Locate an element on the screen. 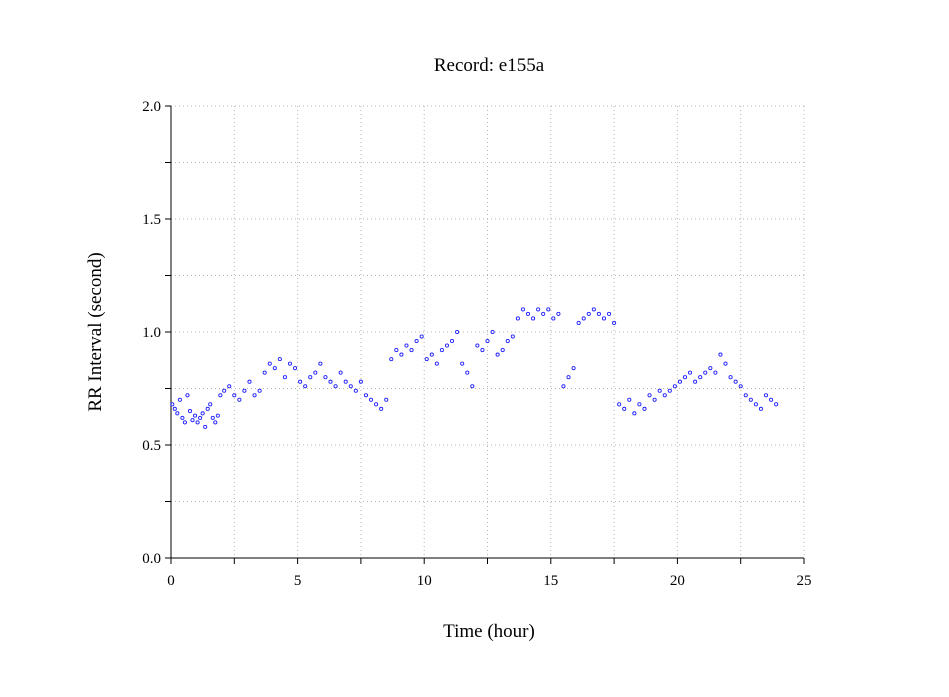 The image size is (949, 697). x-tick-label: 0 is located at coordinates (171, 581).